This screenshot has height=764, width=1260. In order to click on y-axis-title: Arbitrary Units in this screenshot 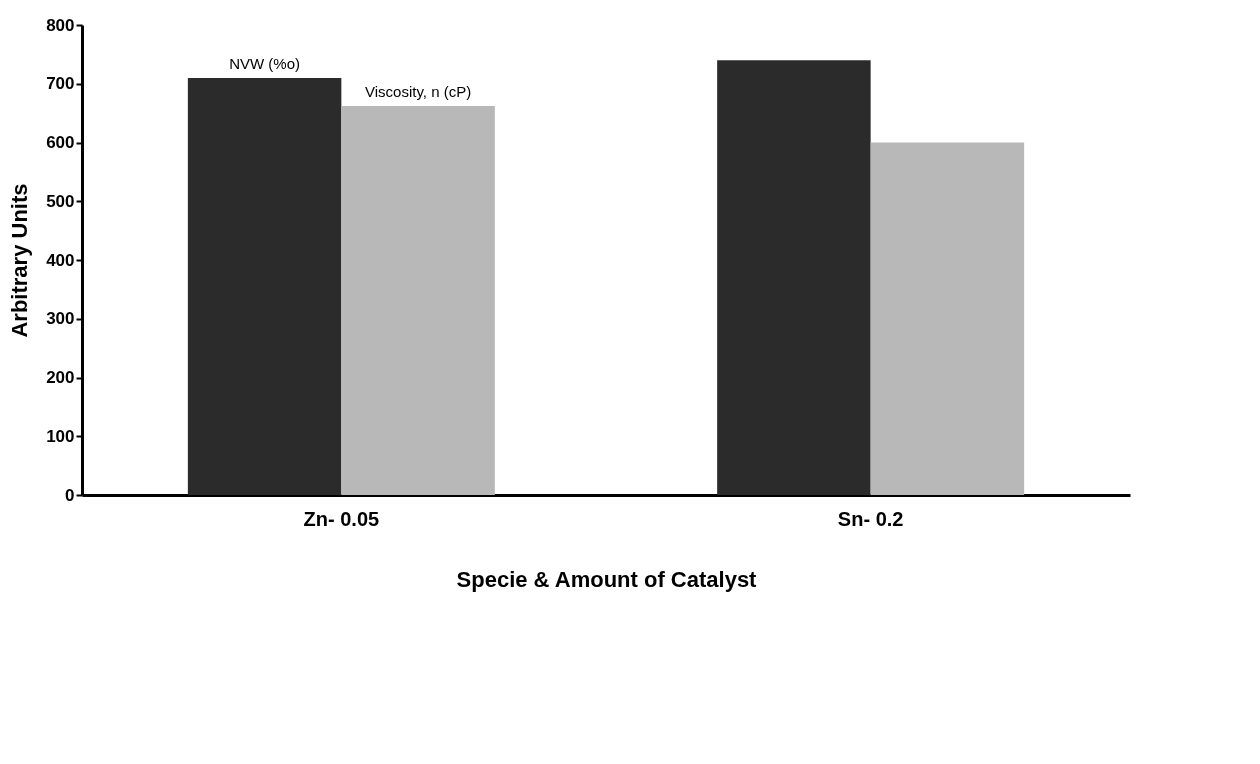, I will do `click(20, 260)`.